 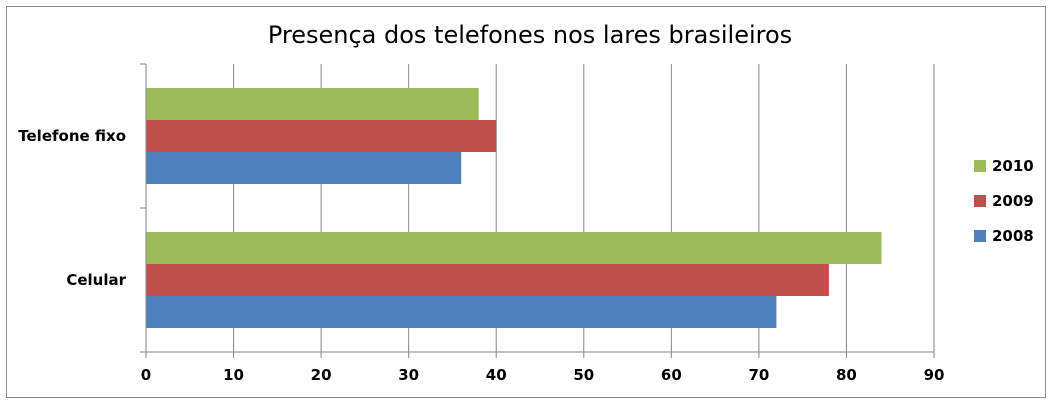 What do you see at coordinates (72, 208) in the screenshot?
I see `category-labels: Telefone fixo Celular` at bounding box center [72, 208].